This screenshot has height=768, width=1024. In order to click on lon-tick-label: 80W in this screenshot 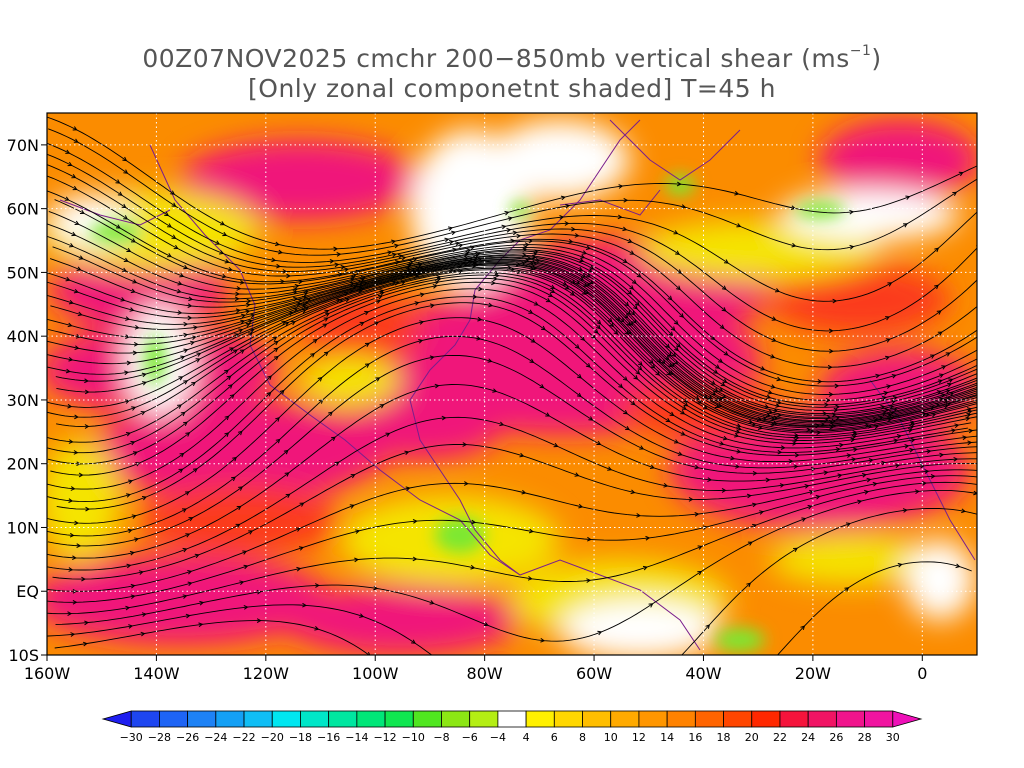, I will do `click(485, 673)`.